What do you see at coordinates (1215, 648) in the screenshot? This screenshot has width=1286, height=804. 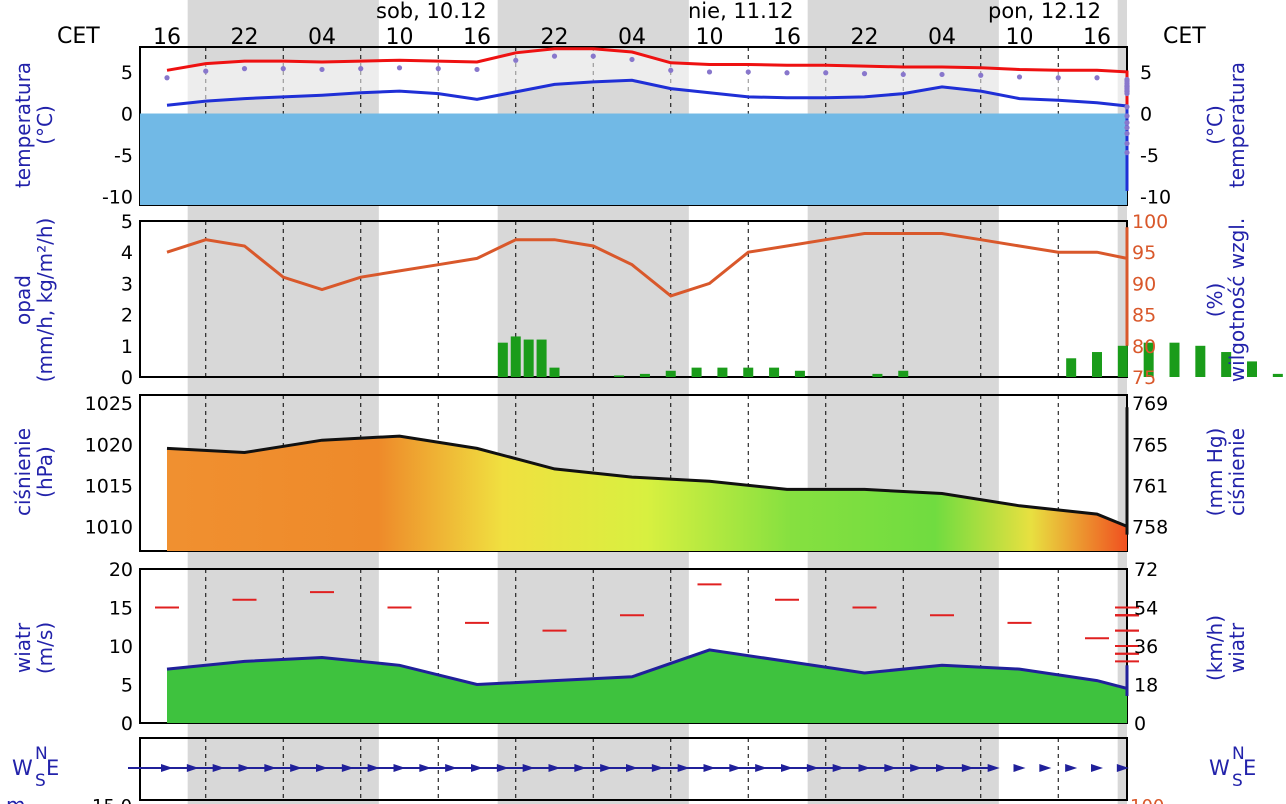 I see `svg-text: (km/h)` at bounding box center [1215, 648].